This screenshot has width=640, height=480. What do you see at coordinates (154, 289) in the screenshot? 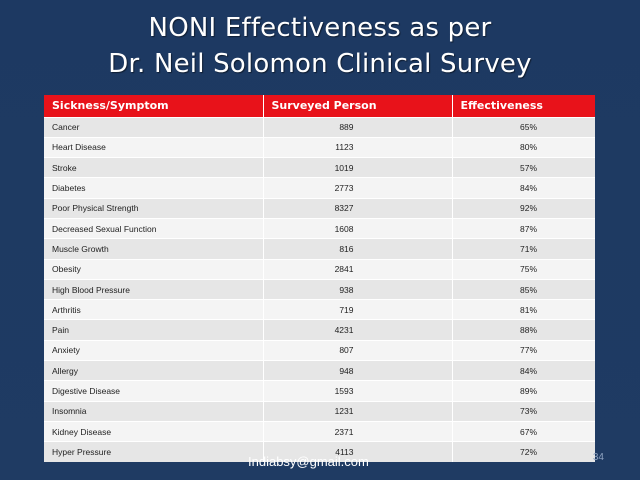
I see `cell-sickness: High Blood Pressure` at bounding box center [154, 289].